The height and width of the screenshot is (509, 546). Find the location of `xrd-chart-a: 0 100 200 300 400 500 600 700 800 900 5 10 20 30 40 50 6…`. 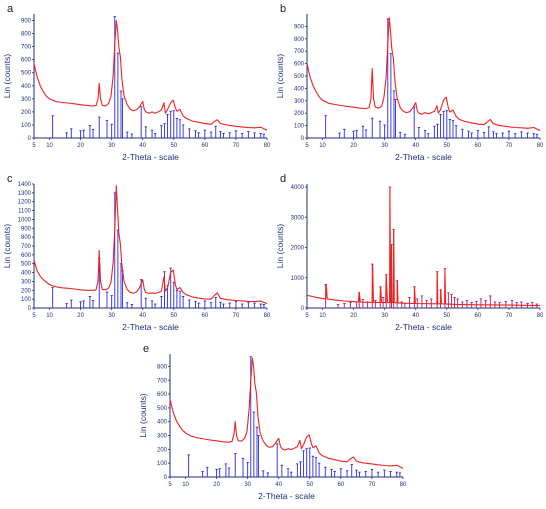

xrd-chart-a: 0 100 200 300 400 500 600 700 800 900 5 10 20 30 40 50 6… is located at coordinates (136, 88).